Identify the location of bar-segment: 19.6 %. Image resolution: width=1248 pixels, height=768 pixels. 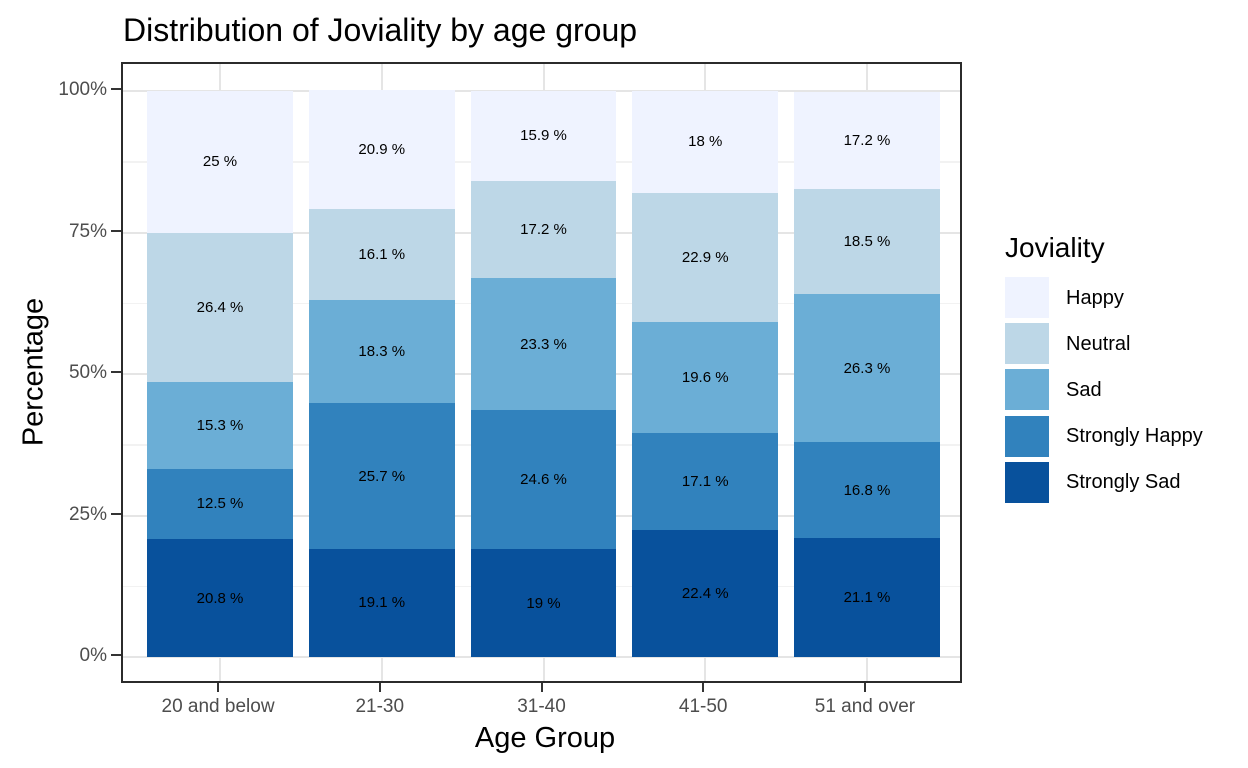
(705, 378).